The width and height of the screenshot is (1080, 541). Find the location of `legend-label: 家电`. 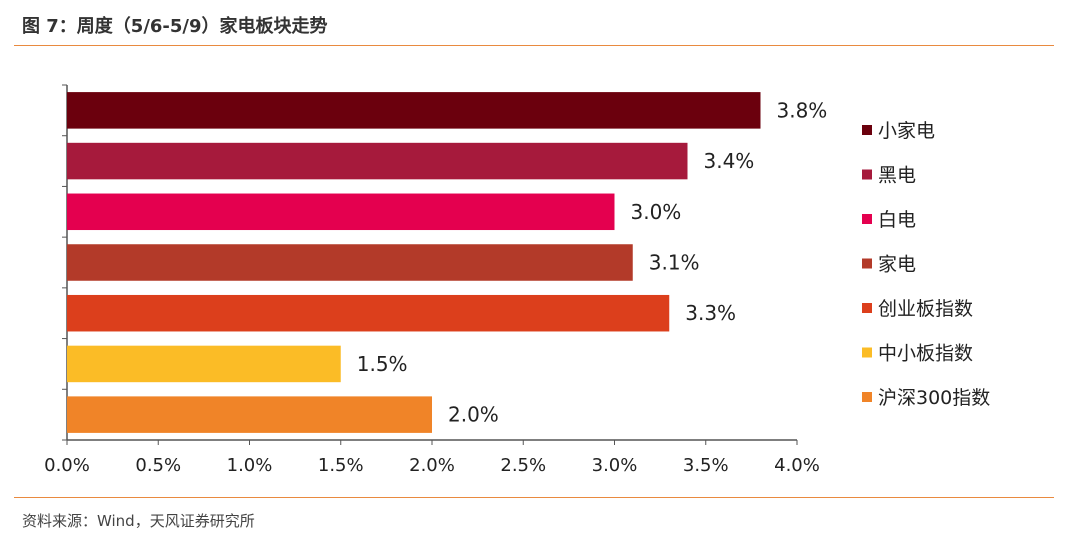

legend-label: 家电 is located at coordinates (897, 265).